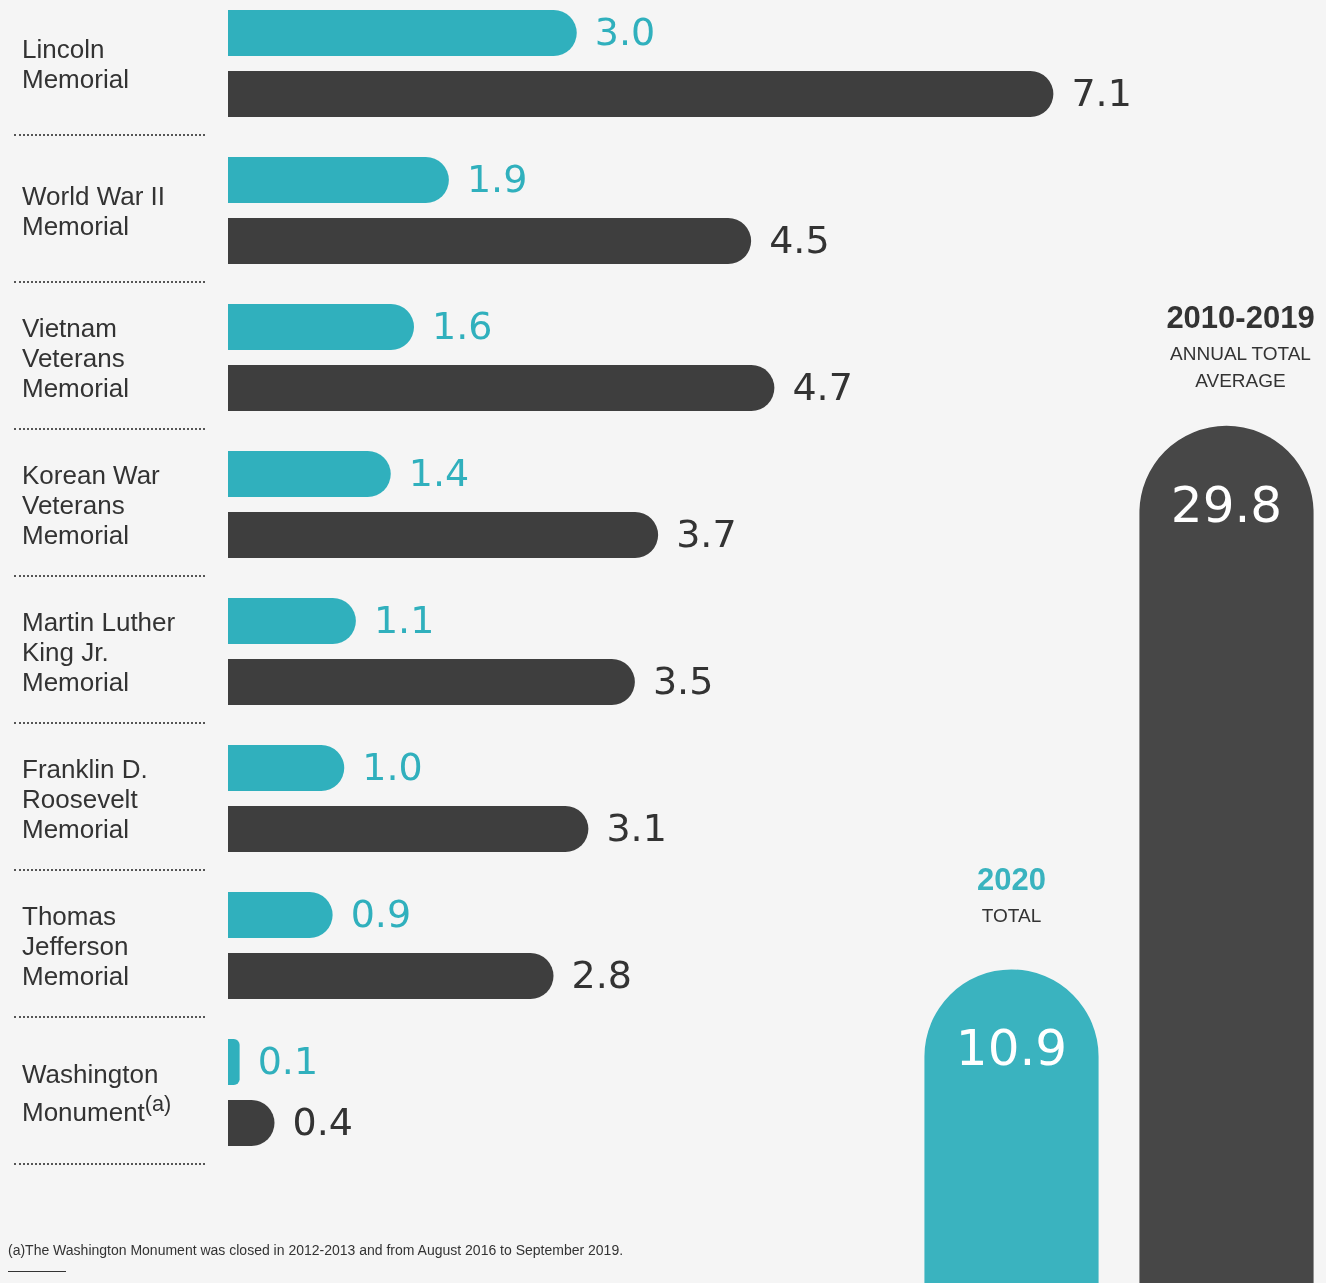 The width and height of the screenshot is (1326, 1283). What do you see at coordinates (392, 766) in the screenshot?
I see `data-label: 1.0` at bounding box center [392, 766].